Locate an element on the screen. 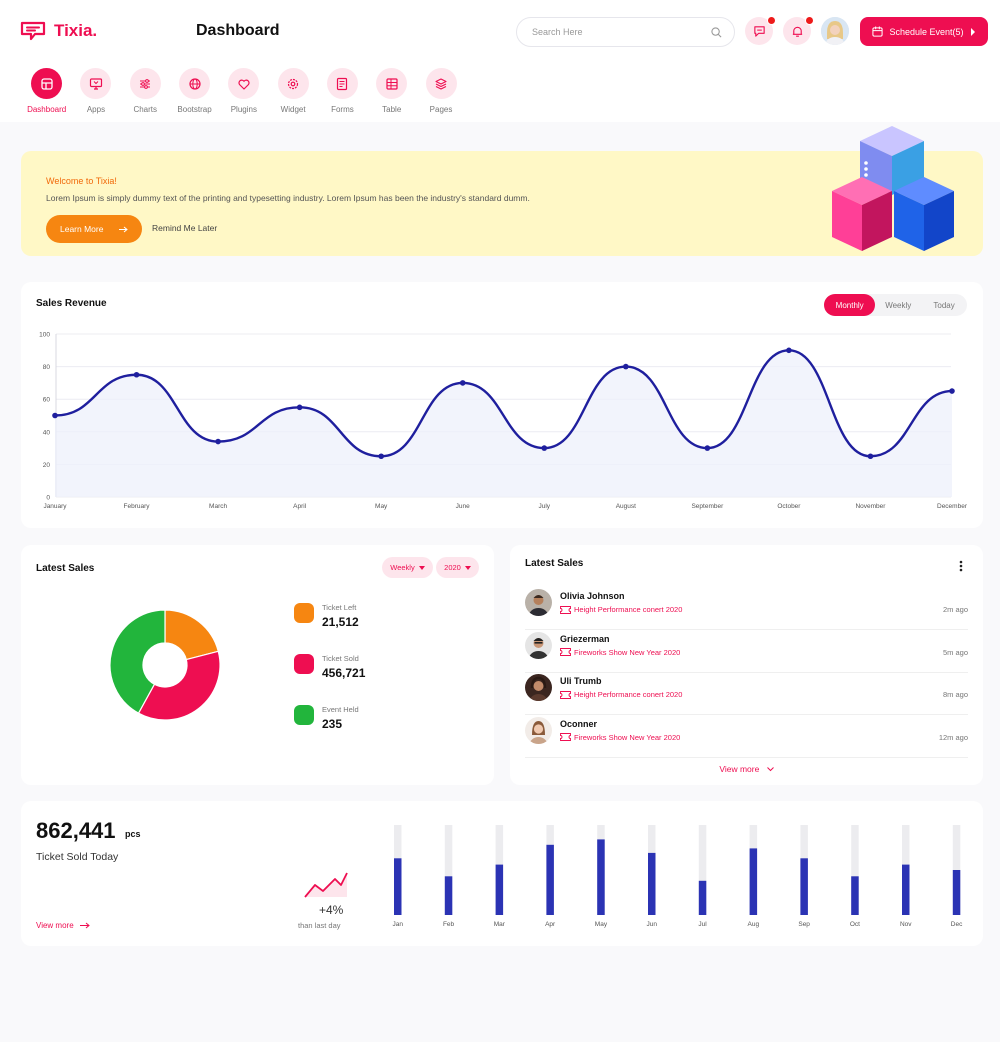 The image size is (1000, 1042). chevron-down-icon is located at coordinates (770, 769).